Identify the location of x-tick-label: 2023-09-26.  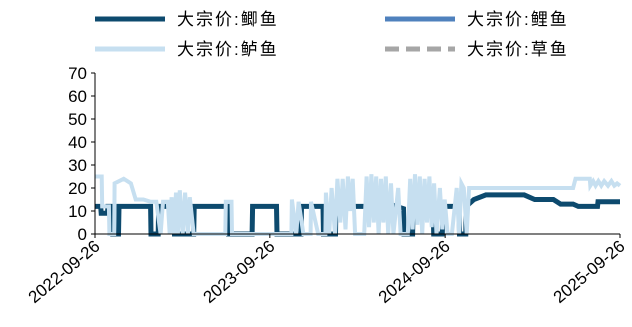
(239, 272).